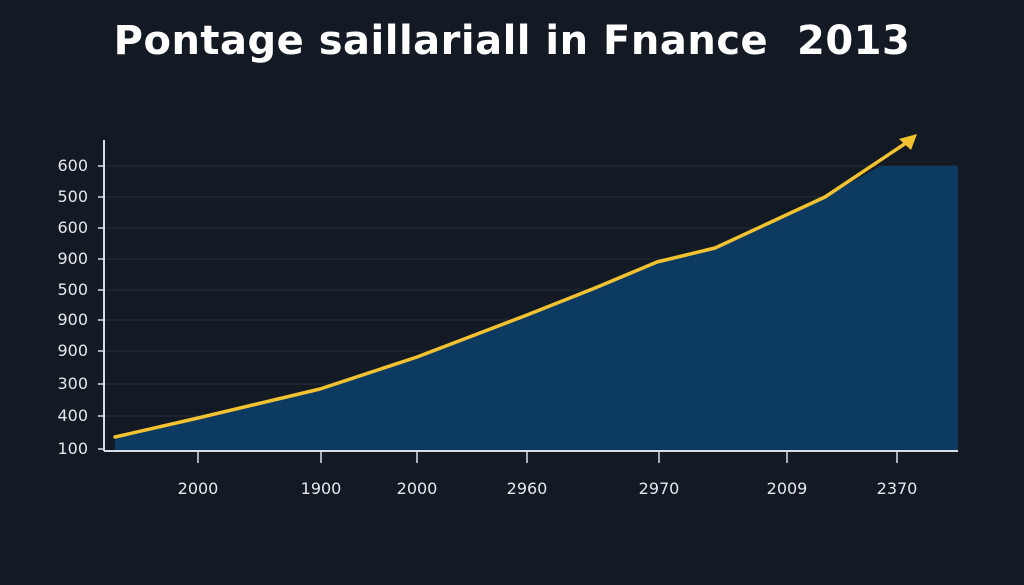 The height and width of the screenshot is (585, 1024). I want to click on y-tick-label: 400, so click(72, 415).